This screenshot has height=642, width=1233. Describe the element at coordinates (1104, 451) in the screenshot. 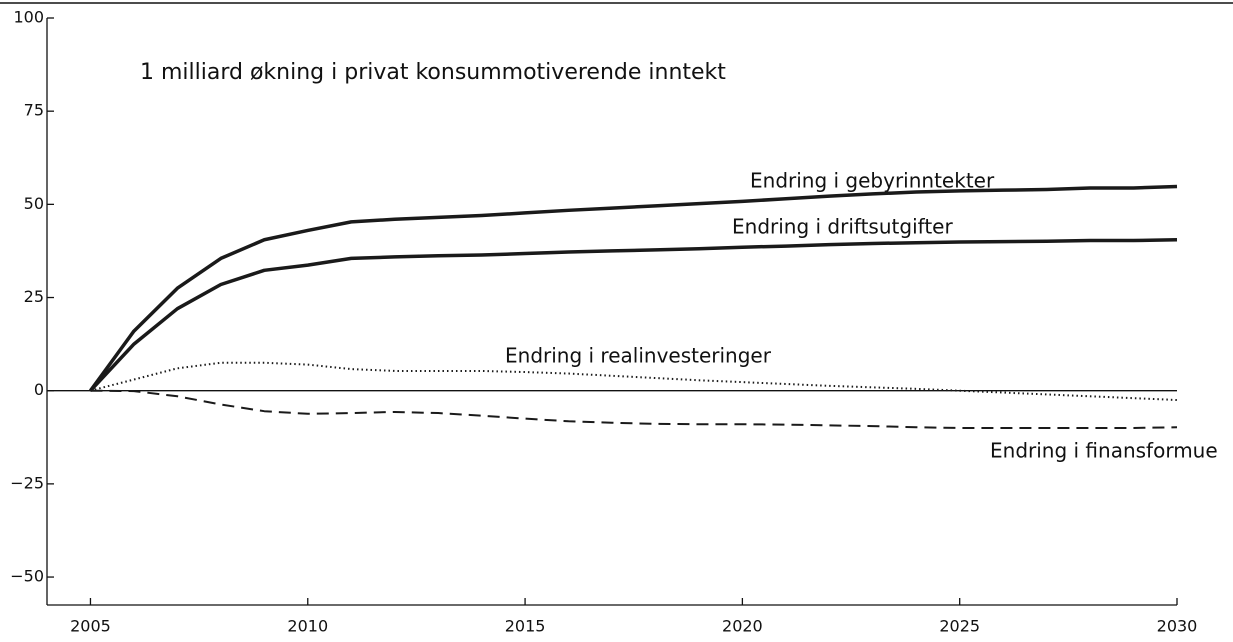

I see `series-label: Endring i finansformue` at that location.